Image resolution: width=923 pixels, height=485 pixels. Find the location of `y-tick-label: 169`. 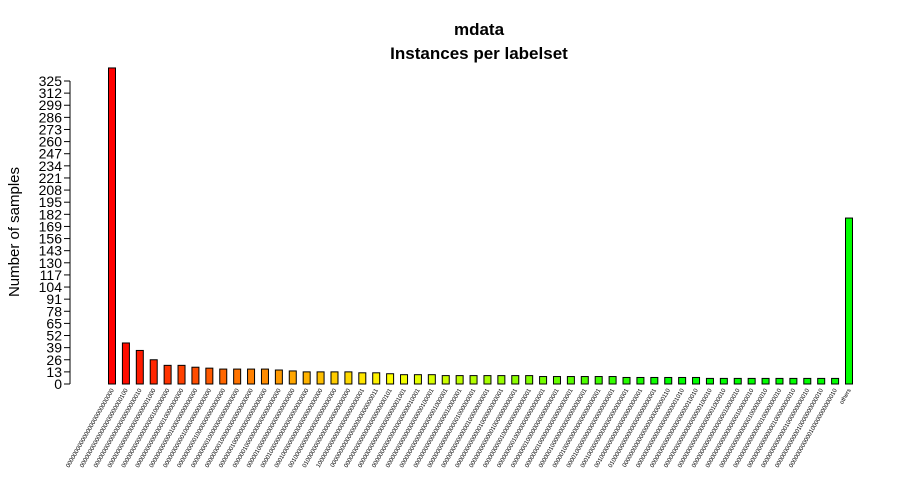

y-tick-label: 169 is located at coordinates (51, 226).